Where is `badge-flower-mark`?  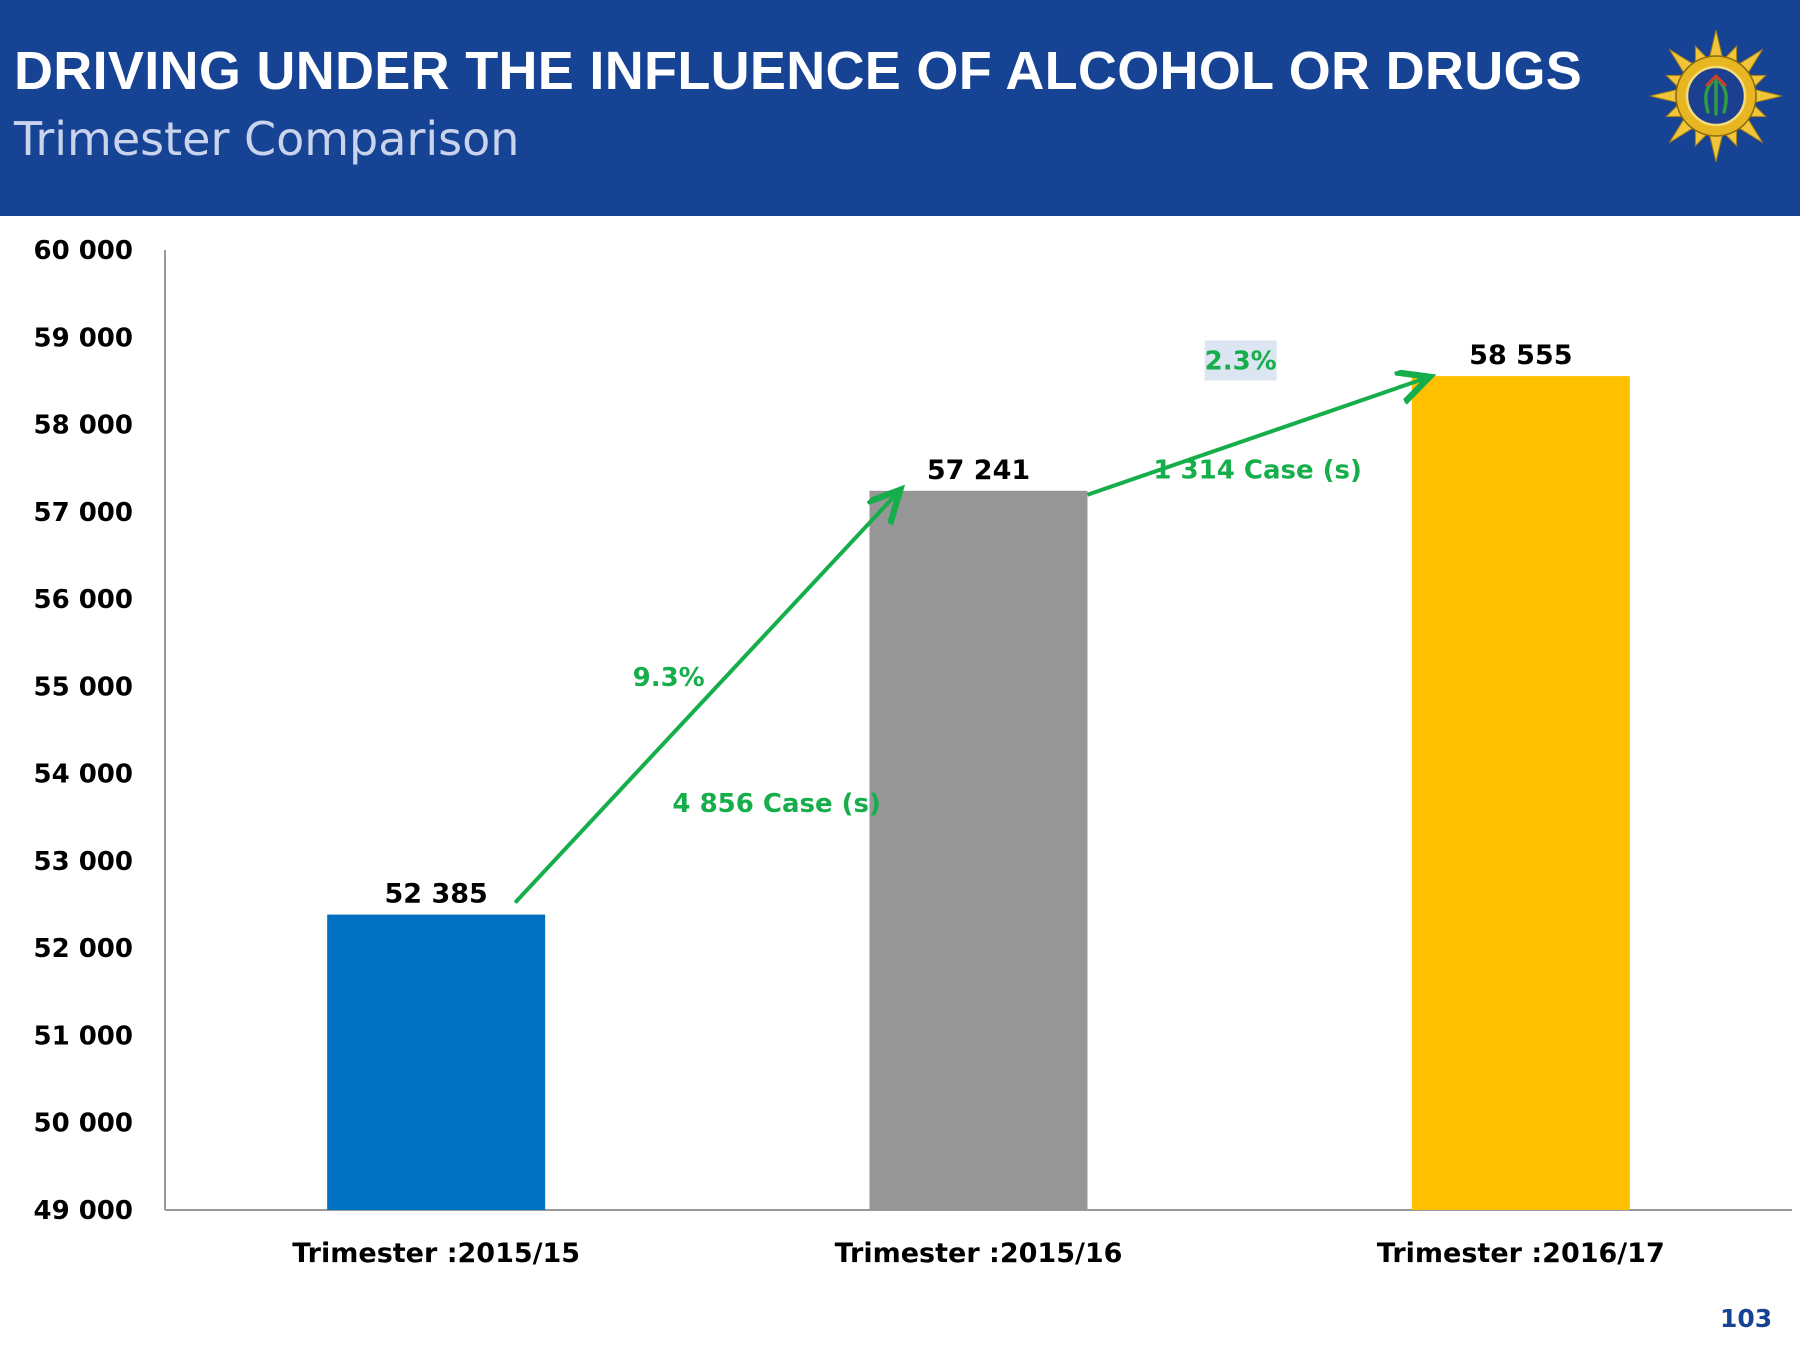 badge-flower-mark is located at coordinates (1716, 80).